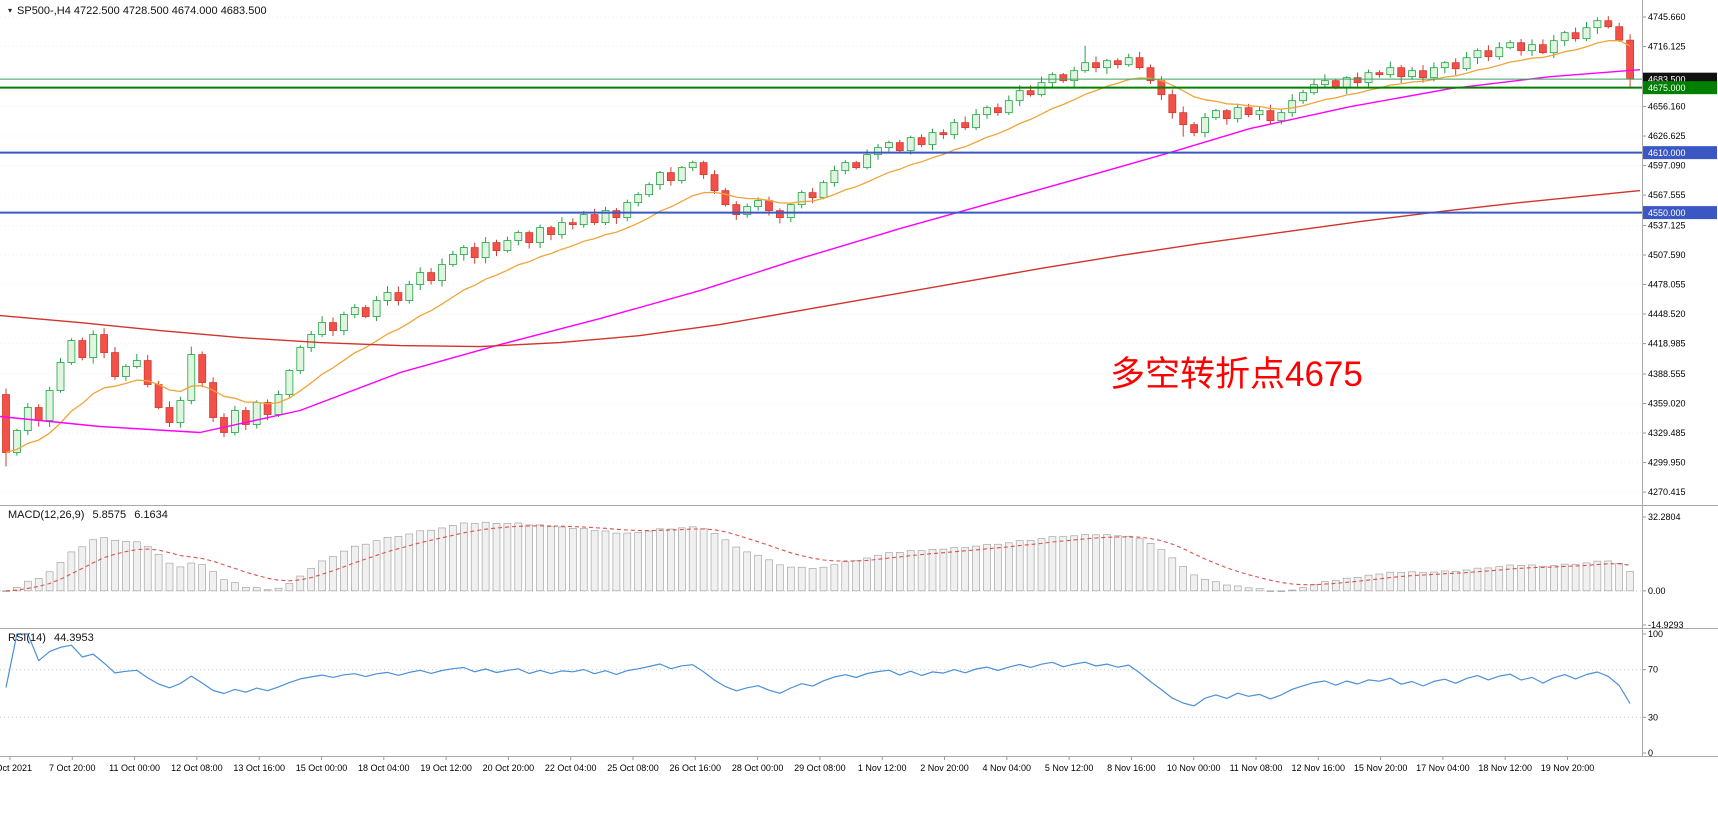  I want to click on time-axis-label: 28 Oct 00:00, so click(758, 768).